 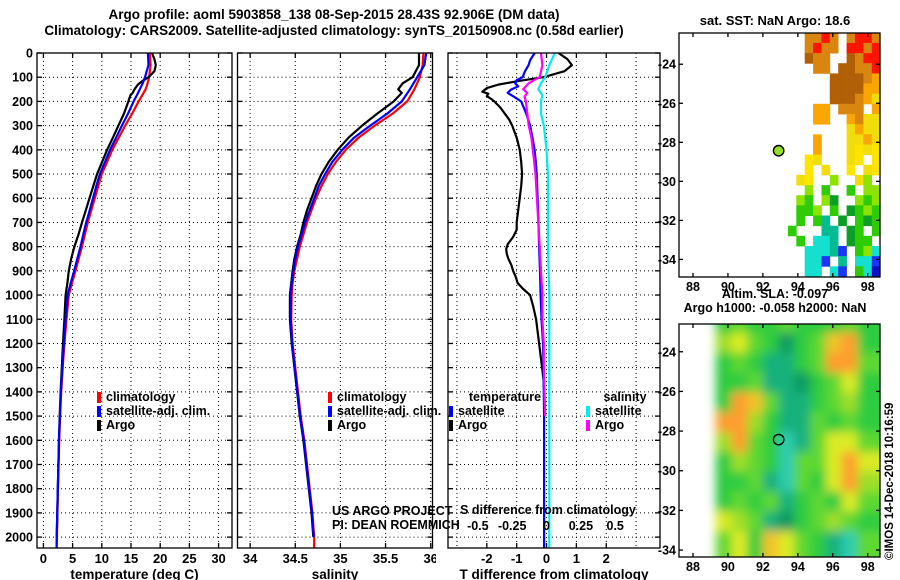 What do you see at coordinates (392, 511) in the screenshot?
I see `project-line1: US ARGO PROJECT` at bounding box center [392, 511].